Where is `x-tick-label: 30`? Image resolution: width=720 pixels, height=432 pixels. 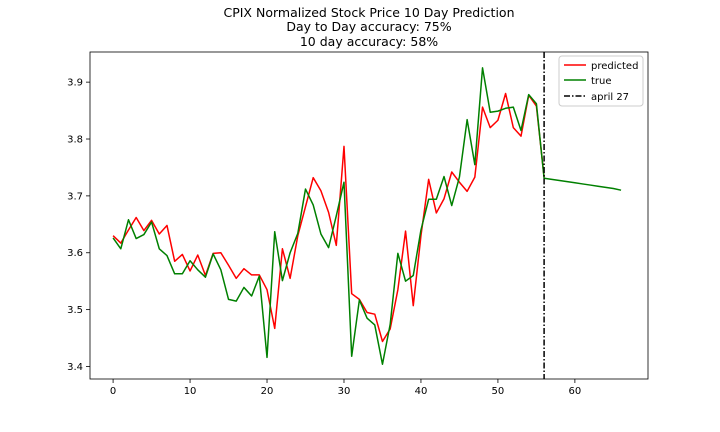
x-tick-label: 30 is located at coordinates (344, 391).